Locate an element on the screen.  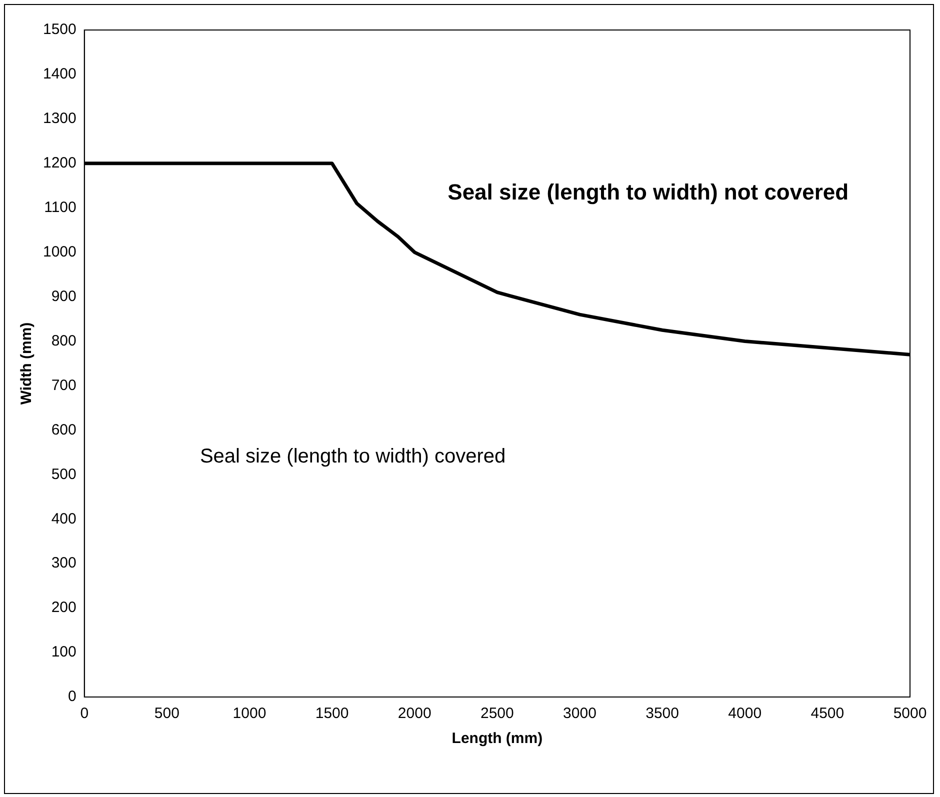
x-tick-label: 1000 is located at coordinates (249, 713).